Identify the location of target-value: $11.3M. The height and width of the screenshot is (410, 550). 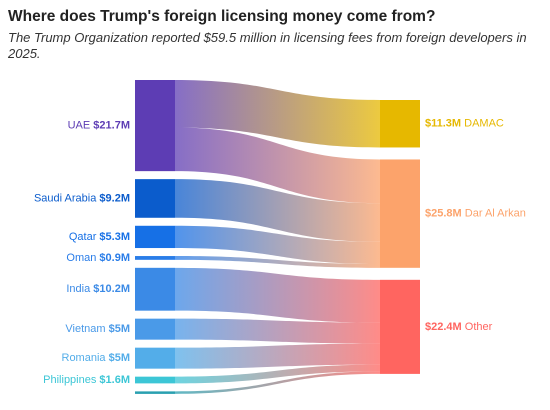
(443, 124).